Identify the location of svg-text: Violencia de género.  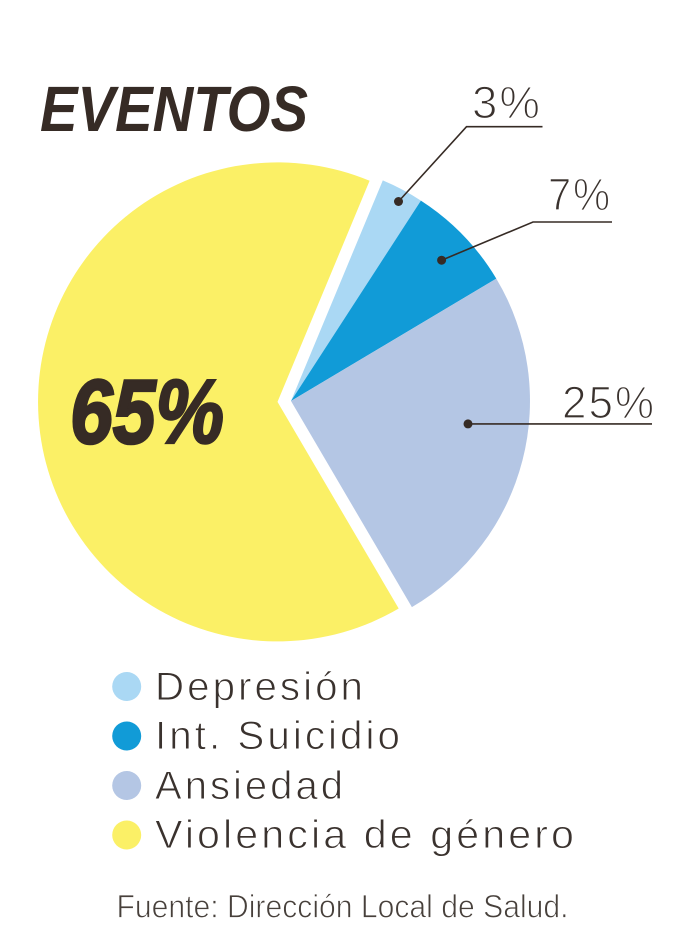
(366, 835).